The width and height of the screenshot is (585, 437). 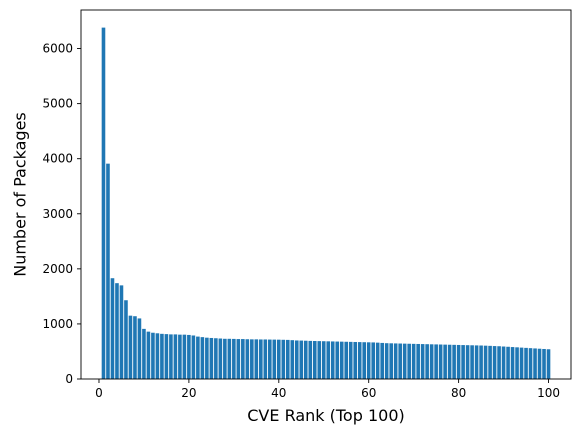 What do you see at coordinates (61, 214) in the screenshot?
I see `y-axis-ticks: 0 1000 2000 3000 4000 5000 6000` at bounding box center [61, 214].